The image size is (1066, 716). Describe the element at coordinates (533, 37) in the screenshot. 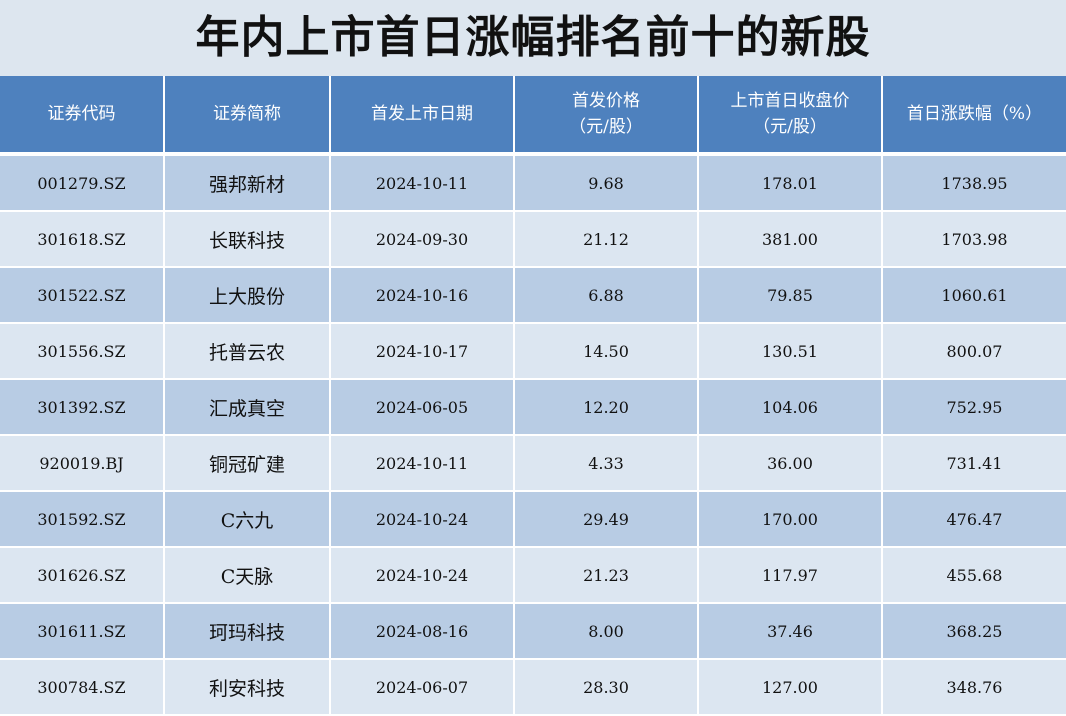

I see `page-title: 年内上市首日涨幅排名前十的新股` at that location.